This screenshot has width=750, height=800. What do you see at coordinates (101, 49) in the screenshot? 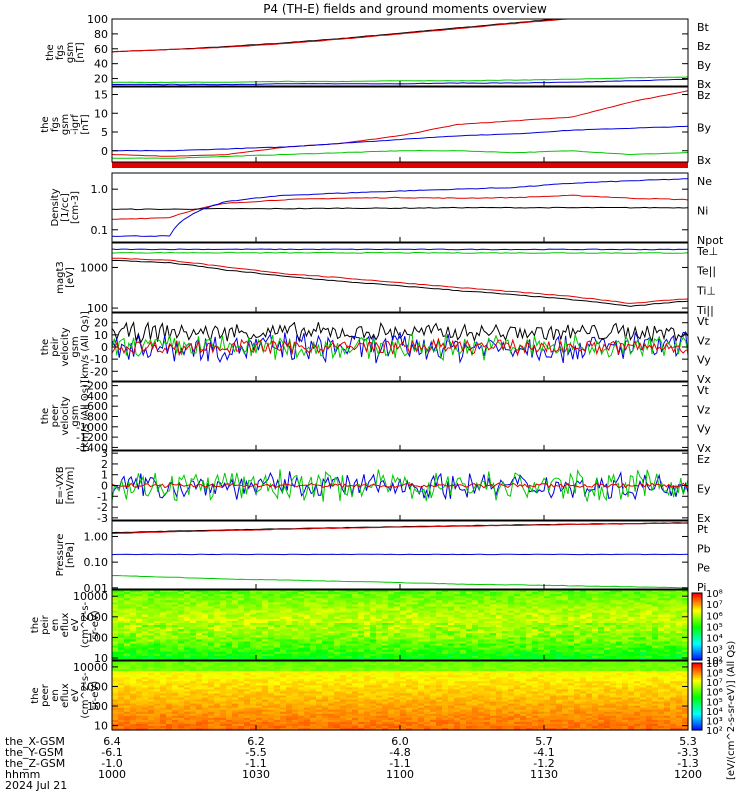
I see `y-tick-label: 60` at bounding box center [101, 49].